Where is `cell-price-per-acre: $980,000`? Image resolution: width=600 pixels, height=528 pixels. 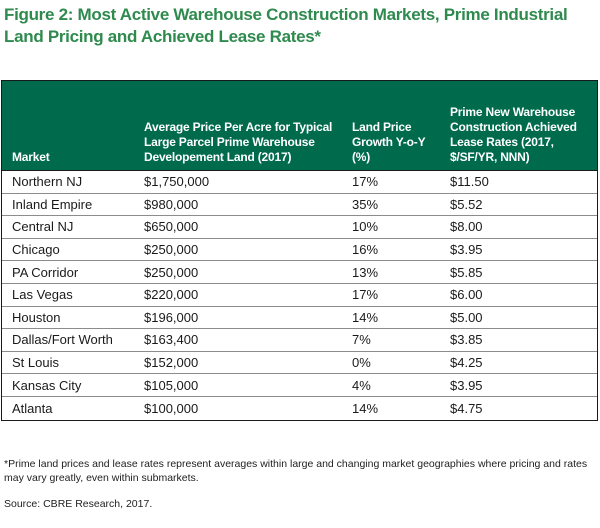
cell-price-per-acre: $980,000 is located at coordinates (171, 204).